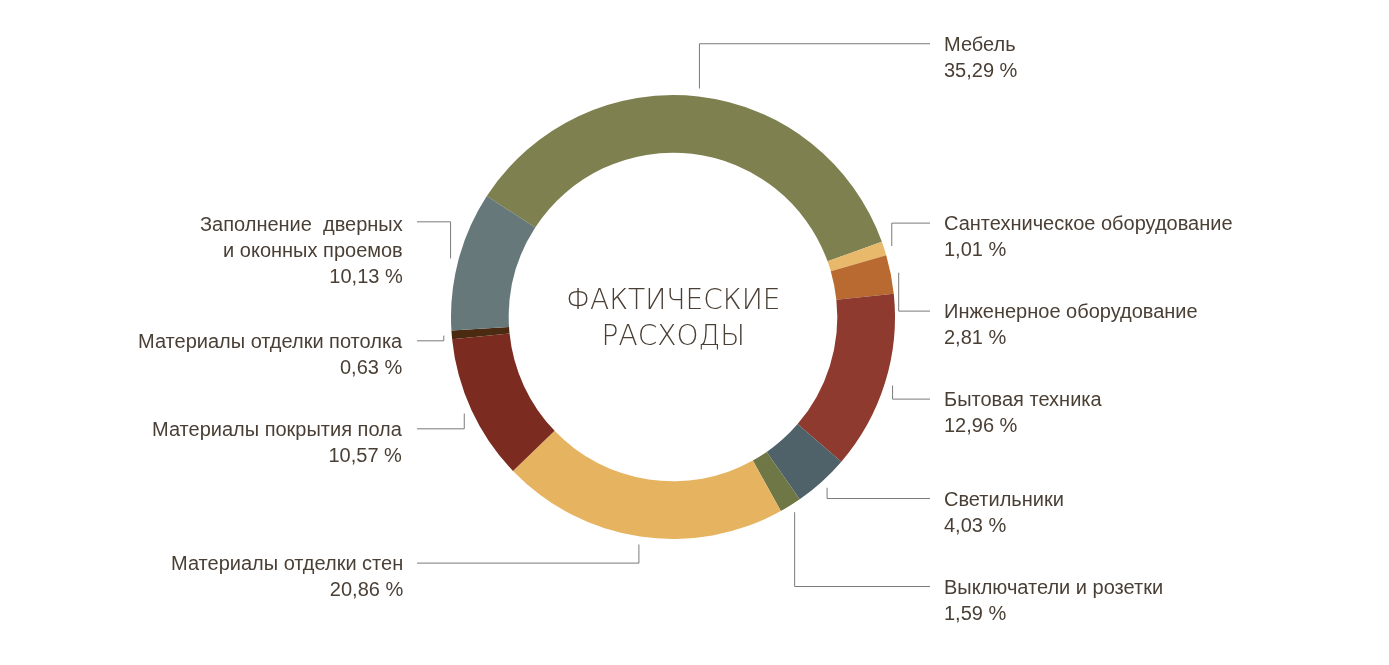  I want to click on slice-label: Бытовая техника, so click(1023, 399).